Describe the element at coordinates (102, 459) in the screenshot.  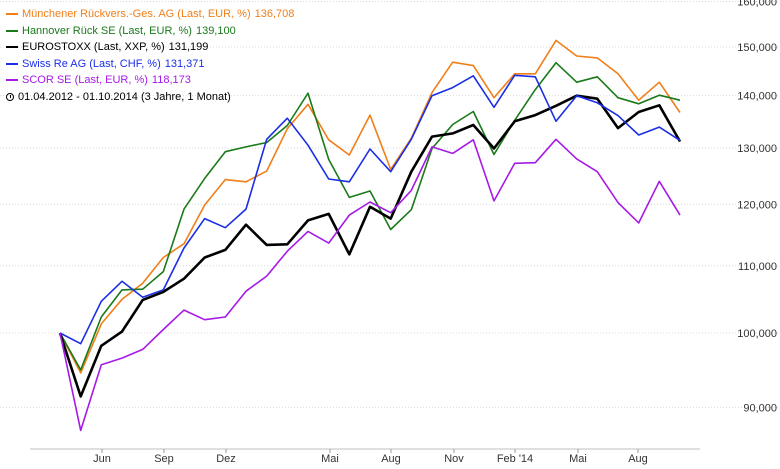
I see `x-tick-label: Jun` at that location.